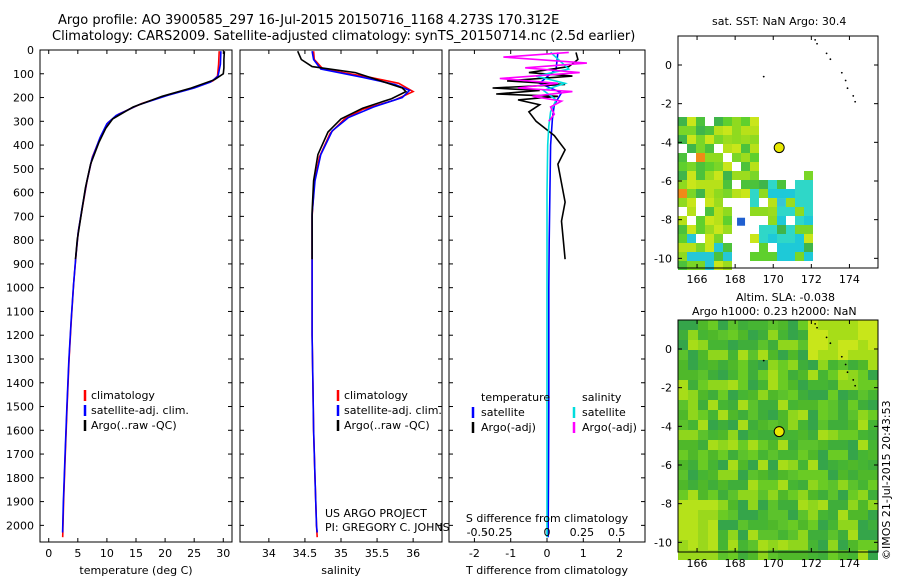 This screenshot has width=900, height=580. What do you see at coordinates (886, 480) in the screenshot?
I see `imos-credit: ©IMOS 21-Jul-2015 20:43:53` at bounding box center [886, 480].